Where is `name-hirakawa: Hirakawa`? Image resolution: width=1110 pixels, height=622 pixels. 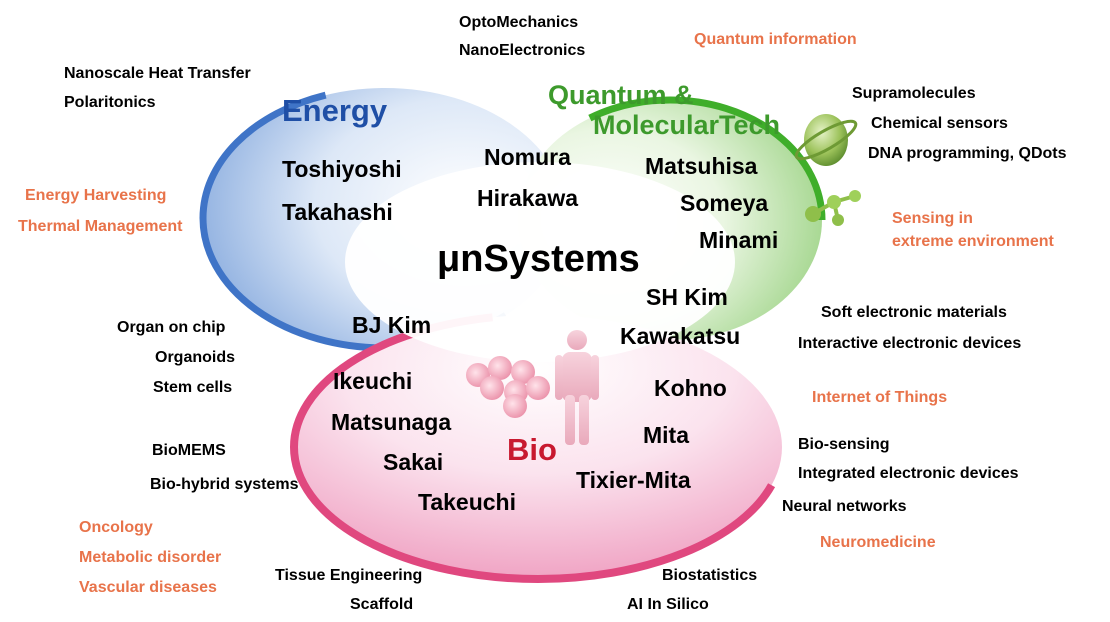
name-hirakawa: Hirakawa is located at coordinates (528, 198).